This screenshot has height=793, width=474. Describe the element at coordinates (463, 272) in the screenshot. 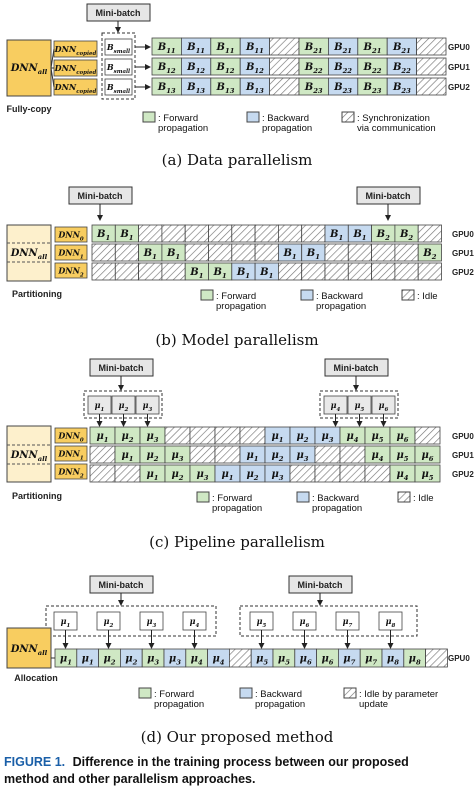

I see `gpu-label: GPU2` at that location.